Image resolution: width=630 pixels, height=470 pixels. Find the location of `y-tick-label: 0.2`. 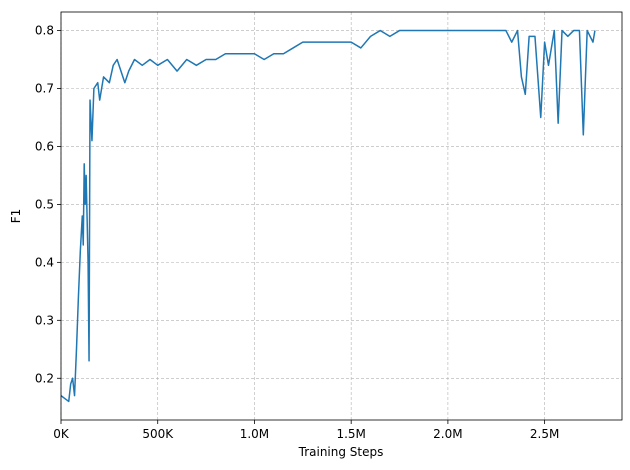

y-tick-label: 0.2 is located at coordinates (44, 378).